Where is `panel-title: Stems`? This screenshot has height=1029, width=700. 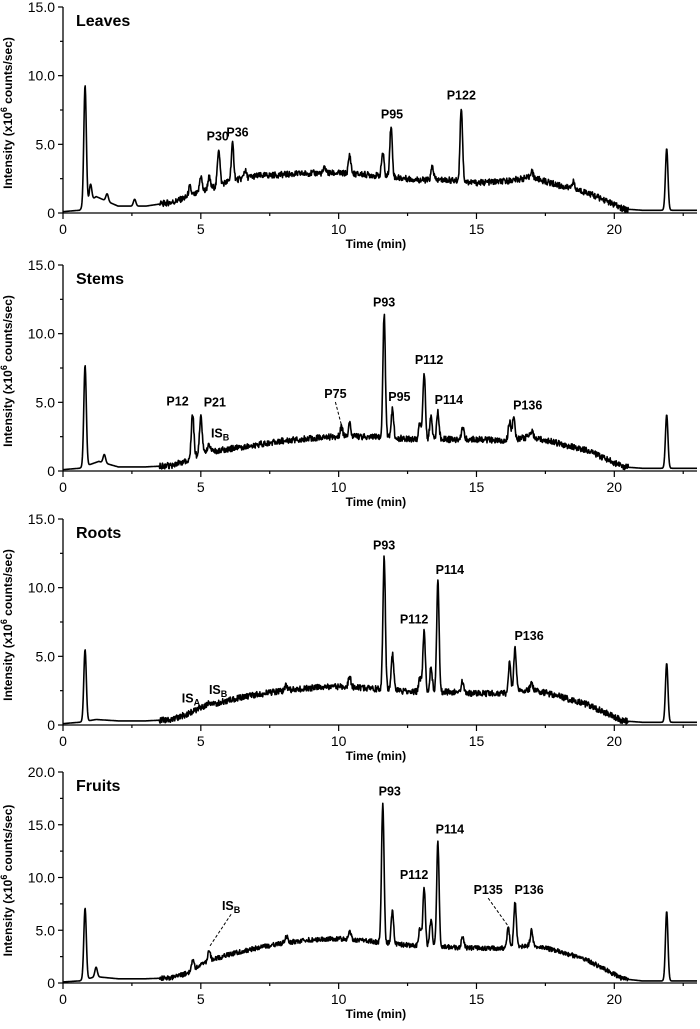
panel-title: Stems is located at coordinates (100, 279).